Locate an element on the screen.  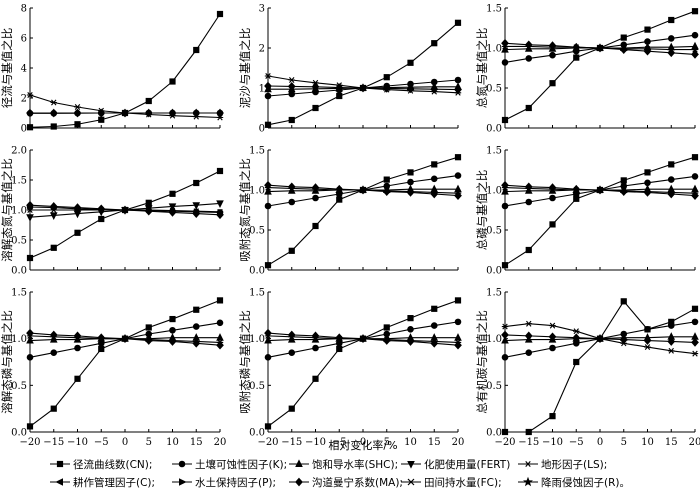
x-tick-label: 0 is located at coordinates (600, 442).